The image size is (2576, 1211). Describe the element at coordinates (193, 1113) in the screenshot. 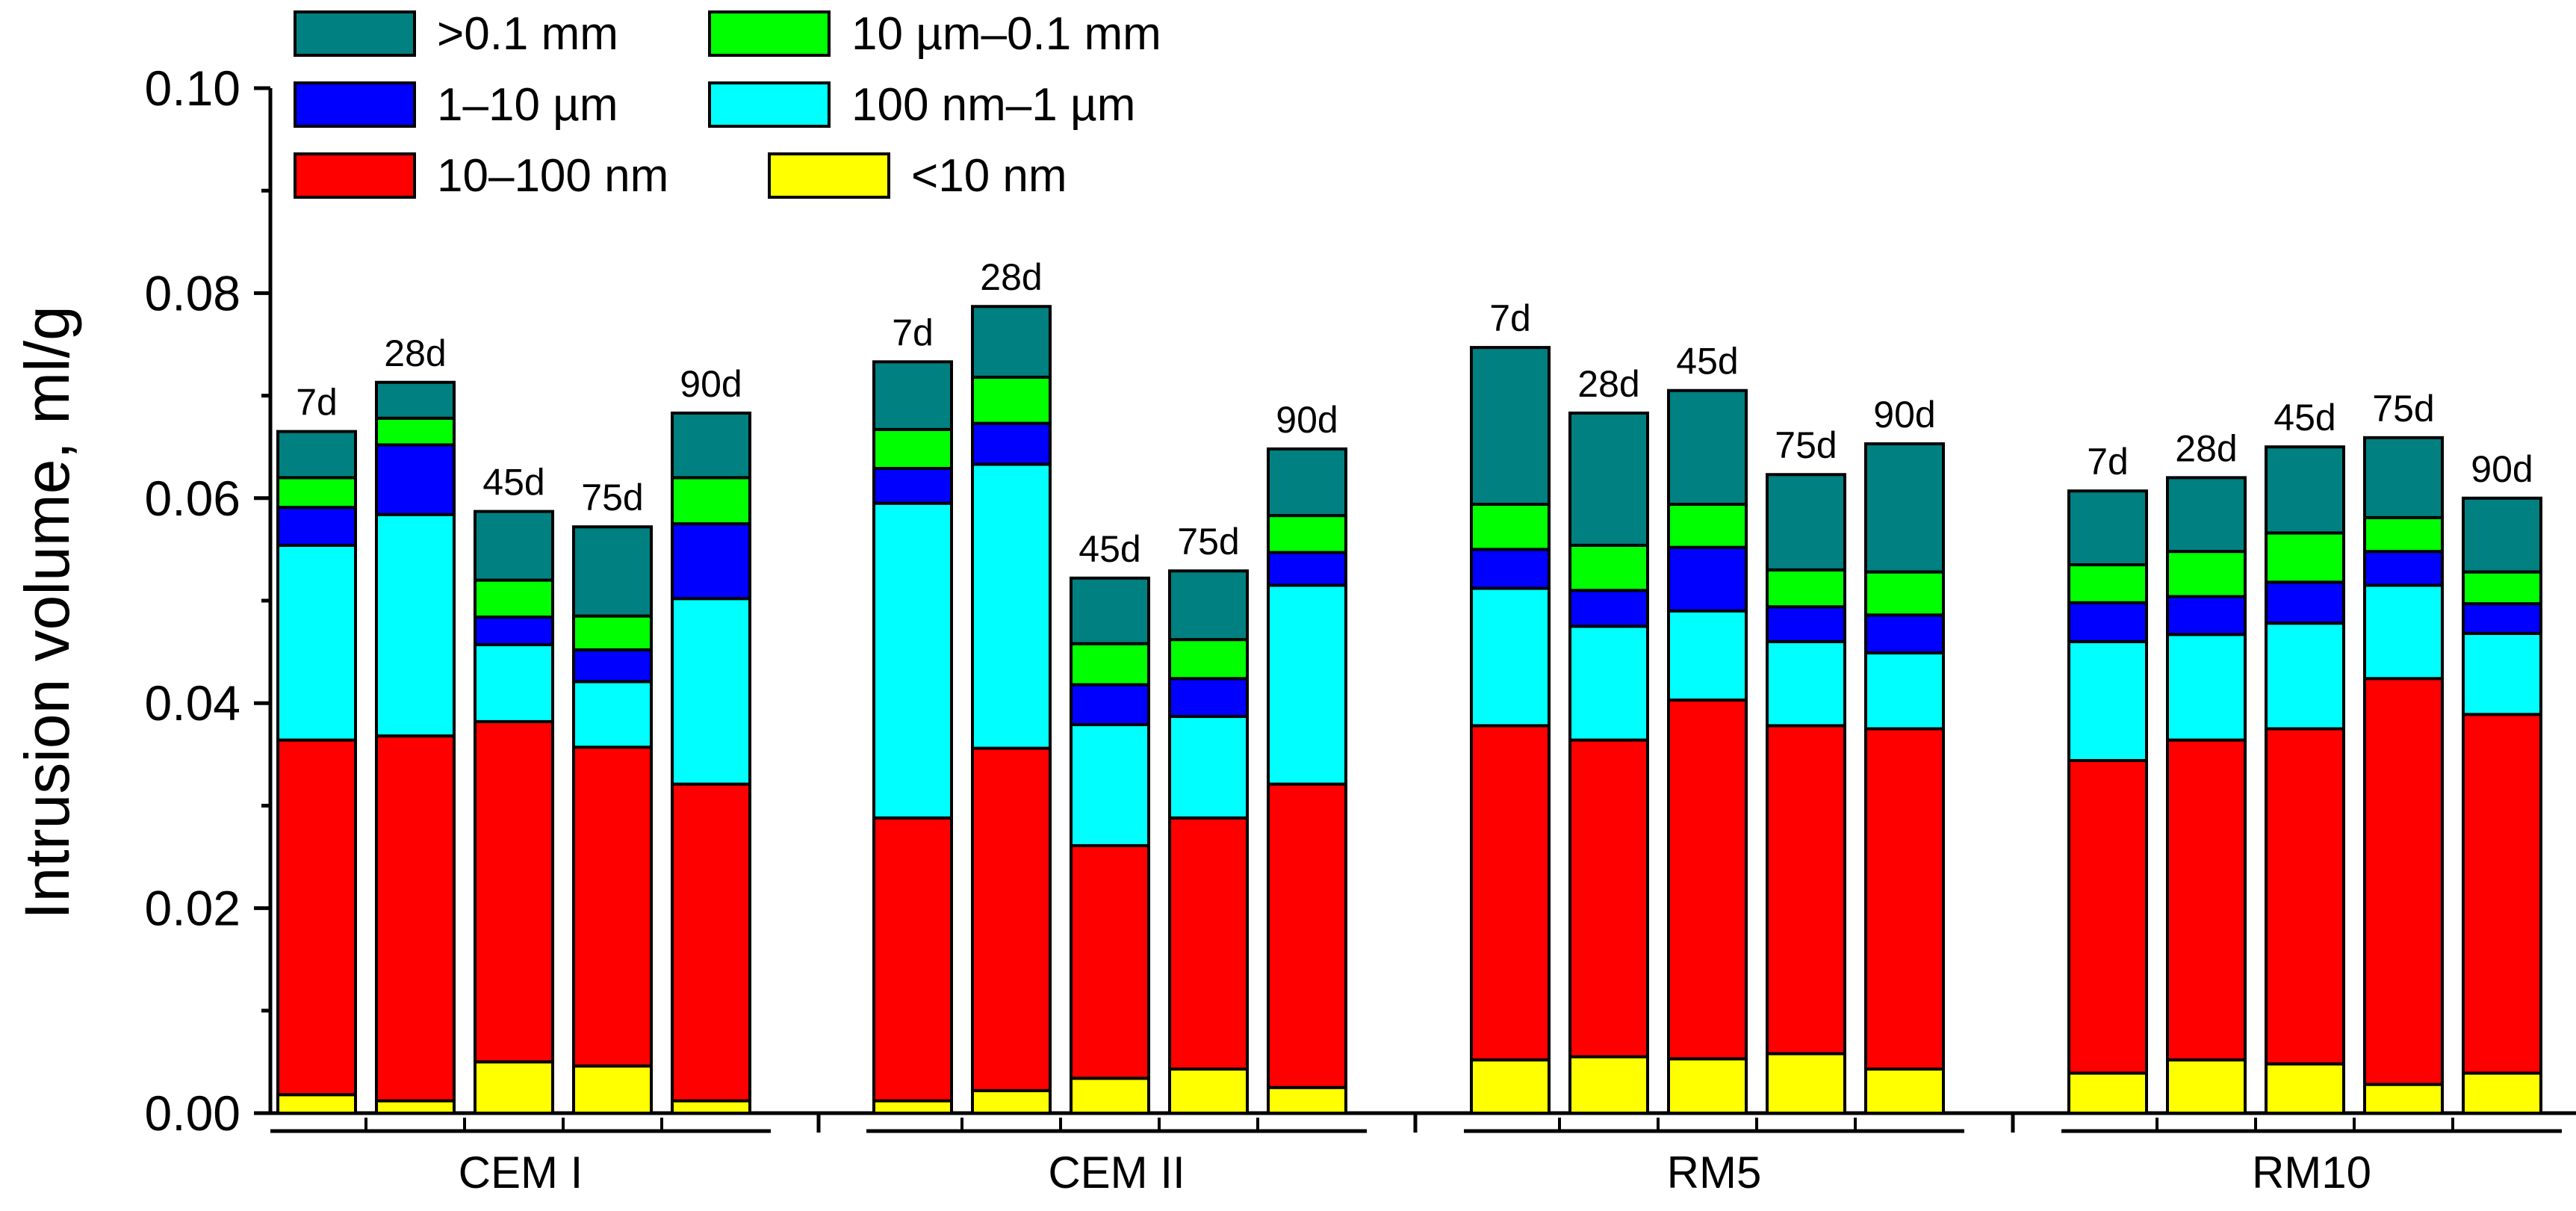

I see `y-tick-label: 0.00` at that location.